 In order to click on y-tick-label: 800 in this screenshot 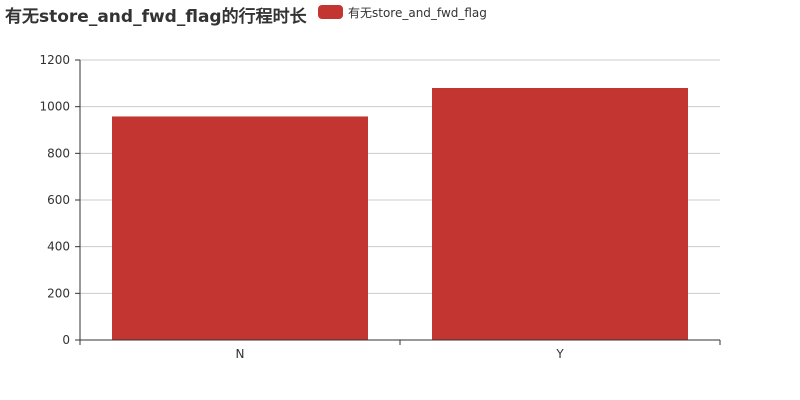, I will do `click(58, 153)`.